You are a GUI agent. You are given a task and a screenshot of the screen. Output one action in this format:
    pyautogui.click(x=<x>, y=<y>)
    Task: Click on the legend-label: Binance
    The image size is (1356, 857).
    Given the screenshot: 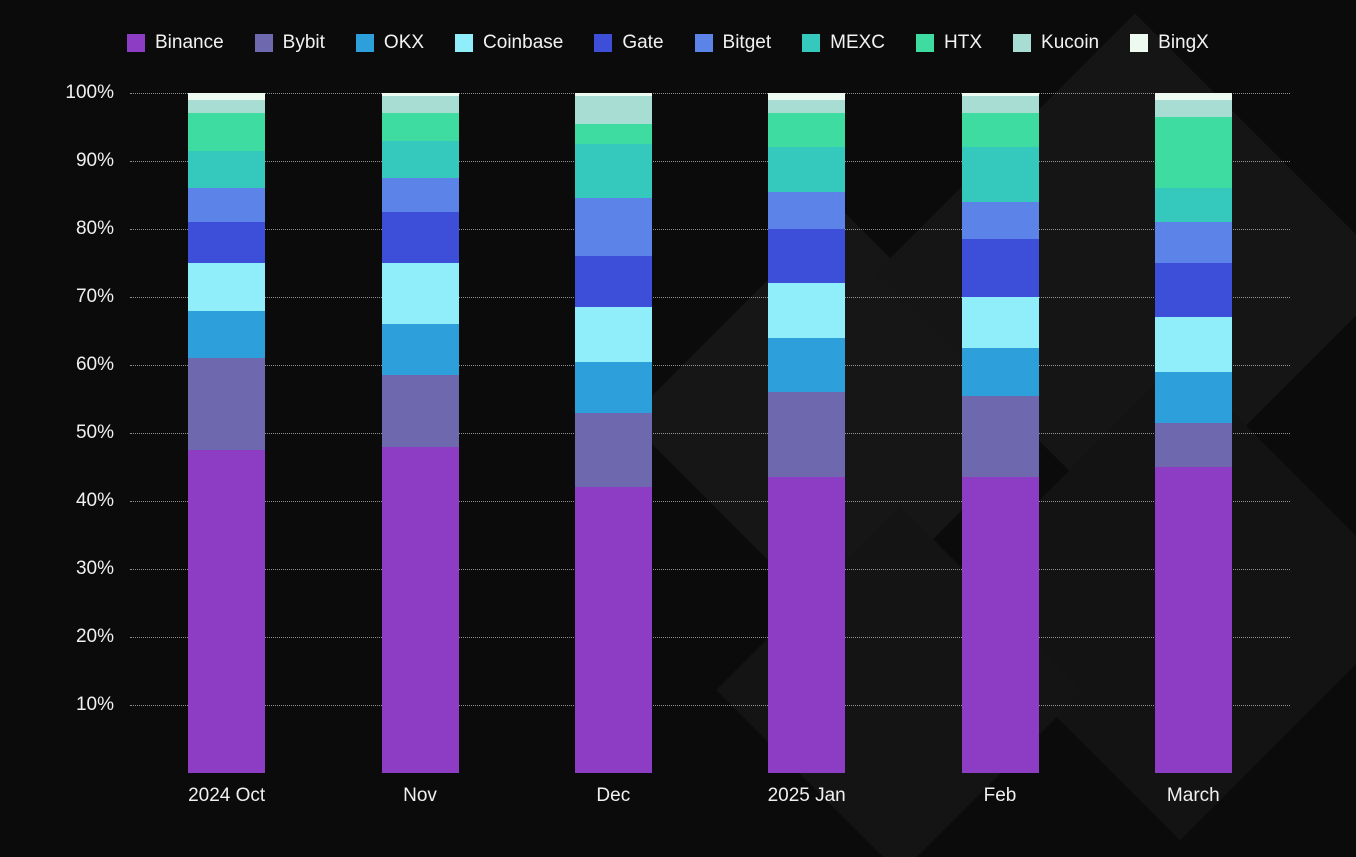 What is the action you would take?
    pyautogui.click(x=189, y=42)
    